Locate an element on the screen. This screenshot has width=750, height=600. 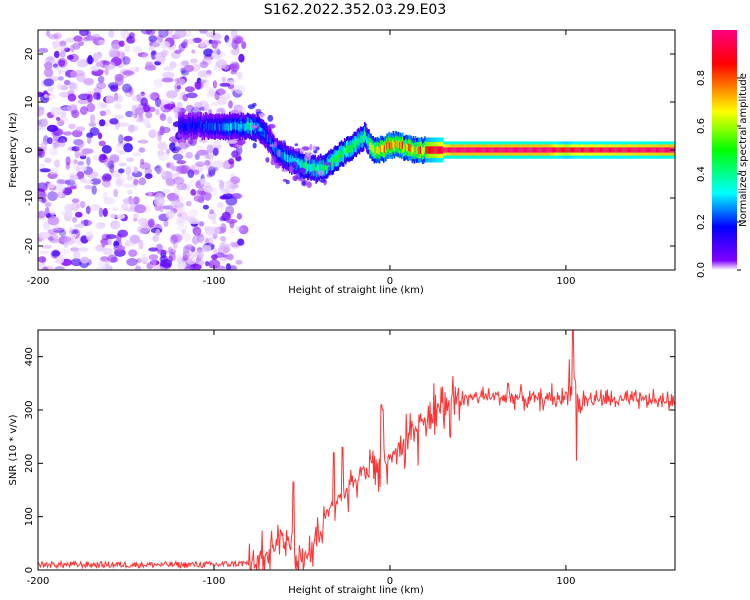
colorbar-label: Normalized spectral amplitude is located at coordinates (743, 150).